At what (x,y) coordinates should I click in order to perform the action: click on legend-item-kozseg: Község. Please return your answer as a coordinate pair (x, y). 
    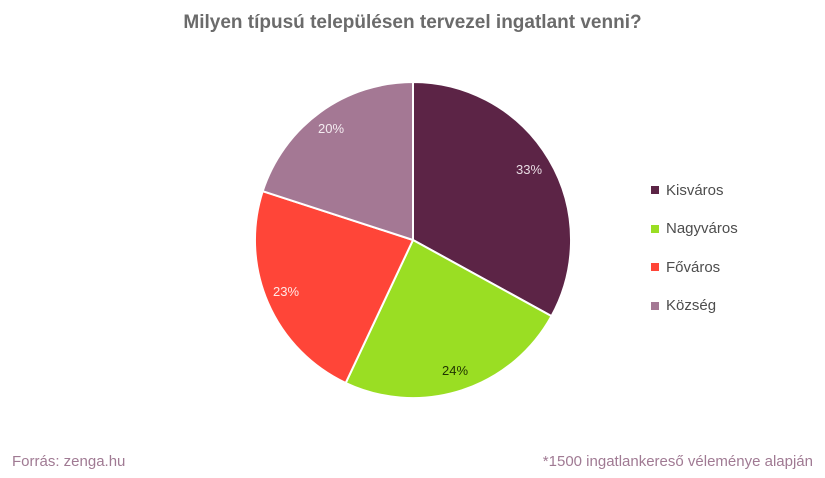
    Looking at the image, I should click on (694, 306).